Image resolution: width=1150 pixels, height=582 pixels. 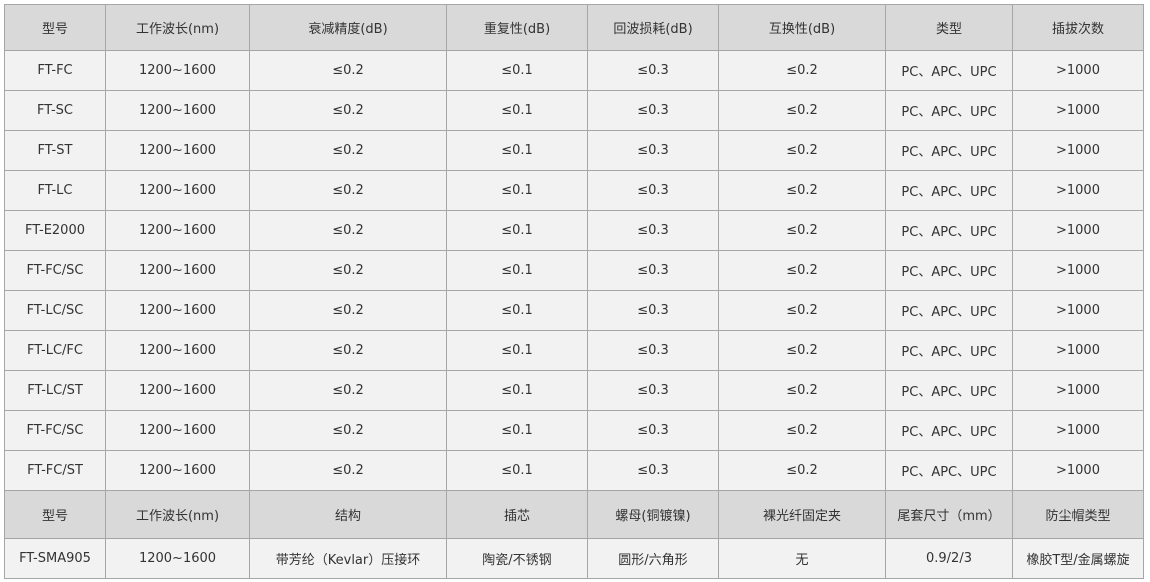 What do you see at coordinates (55, 310) in the screenshot?
I see `table-cell: FT-LC/SC` at bounding box center [55, 310].